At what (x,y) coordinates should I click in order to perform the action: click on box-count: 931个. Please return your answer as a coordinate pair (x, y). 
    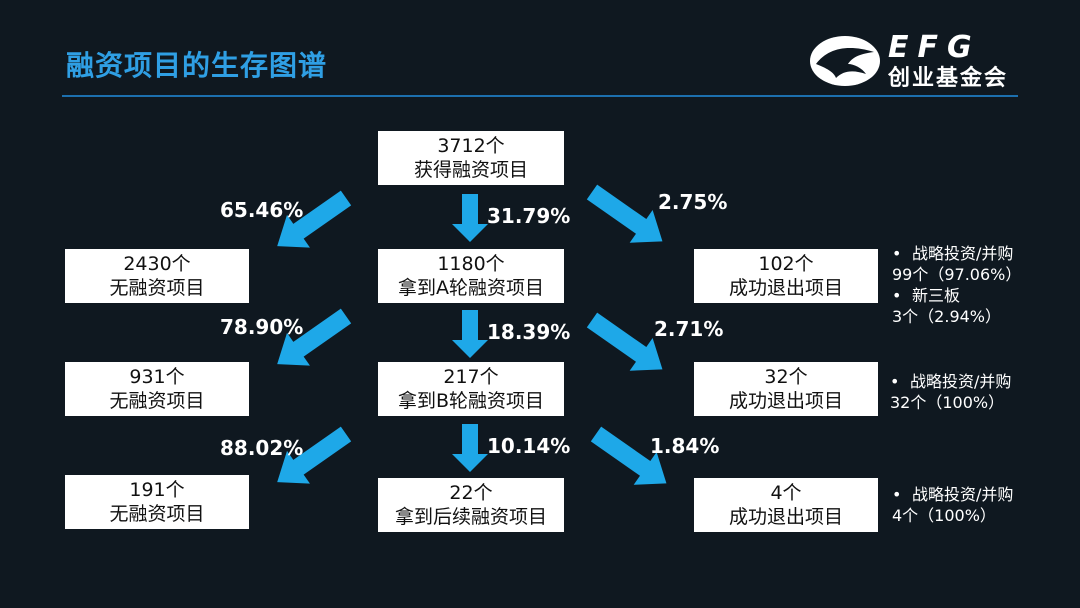
    Looking at the image, I should click on (157, 377).